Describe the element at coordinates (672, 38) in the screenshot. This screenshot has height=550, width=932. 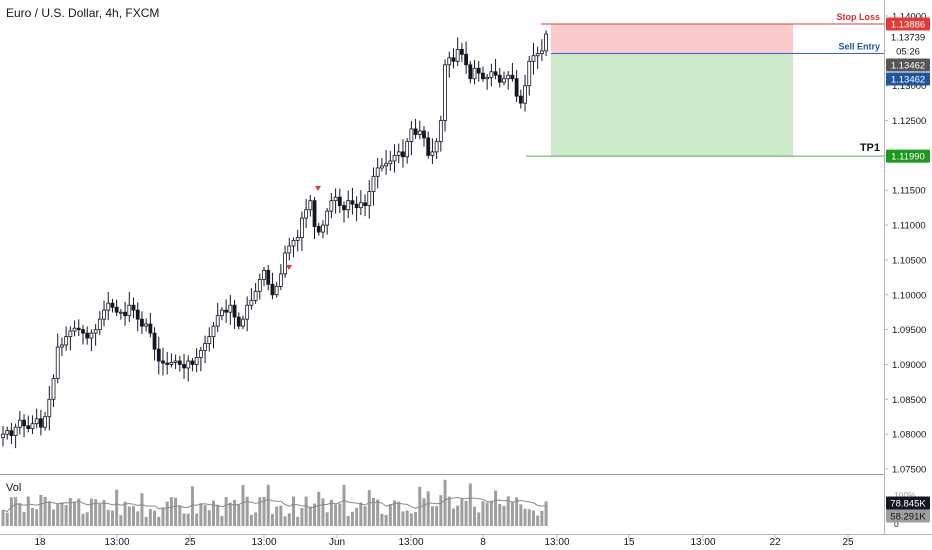
I see `stop-loss-zone` at that location.